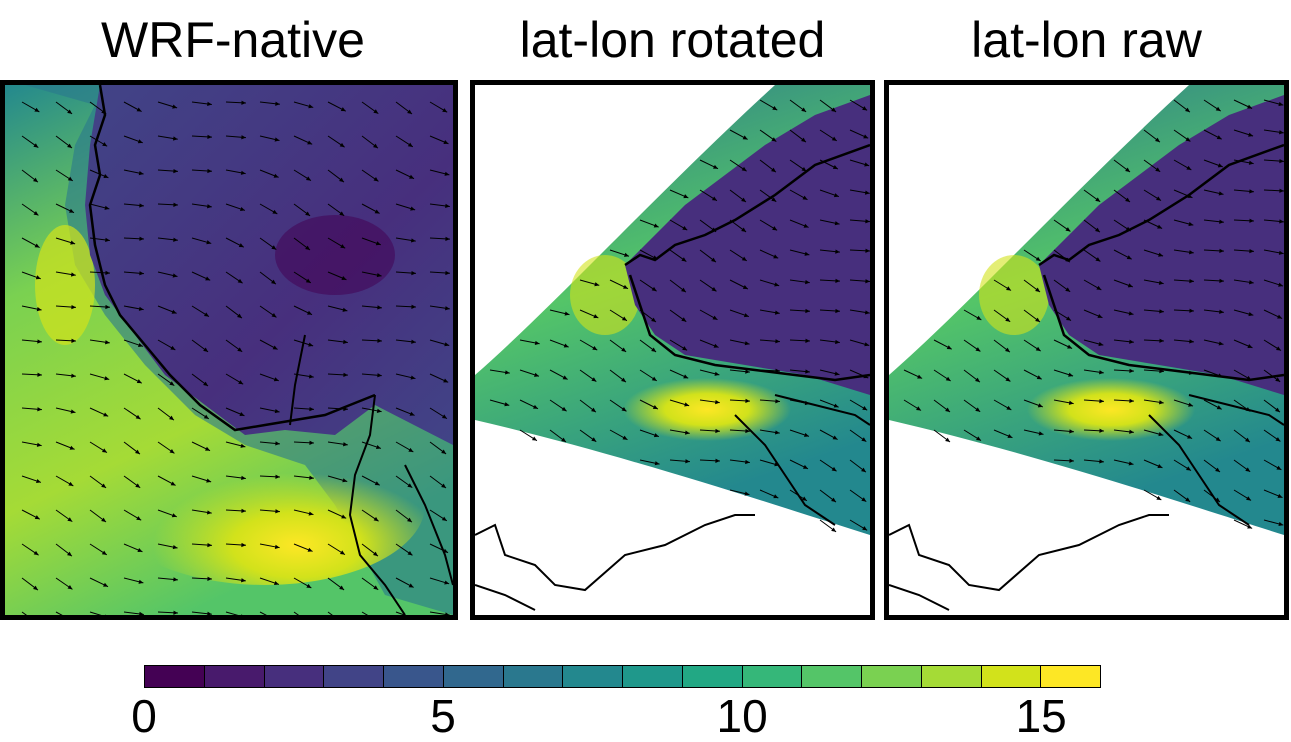 The image size is (1291, 742). Describe the element at coordinates (802, 460) in the screenshot. I see `coastline-denmark` at that location.